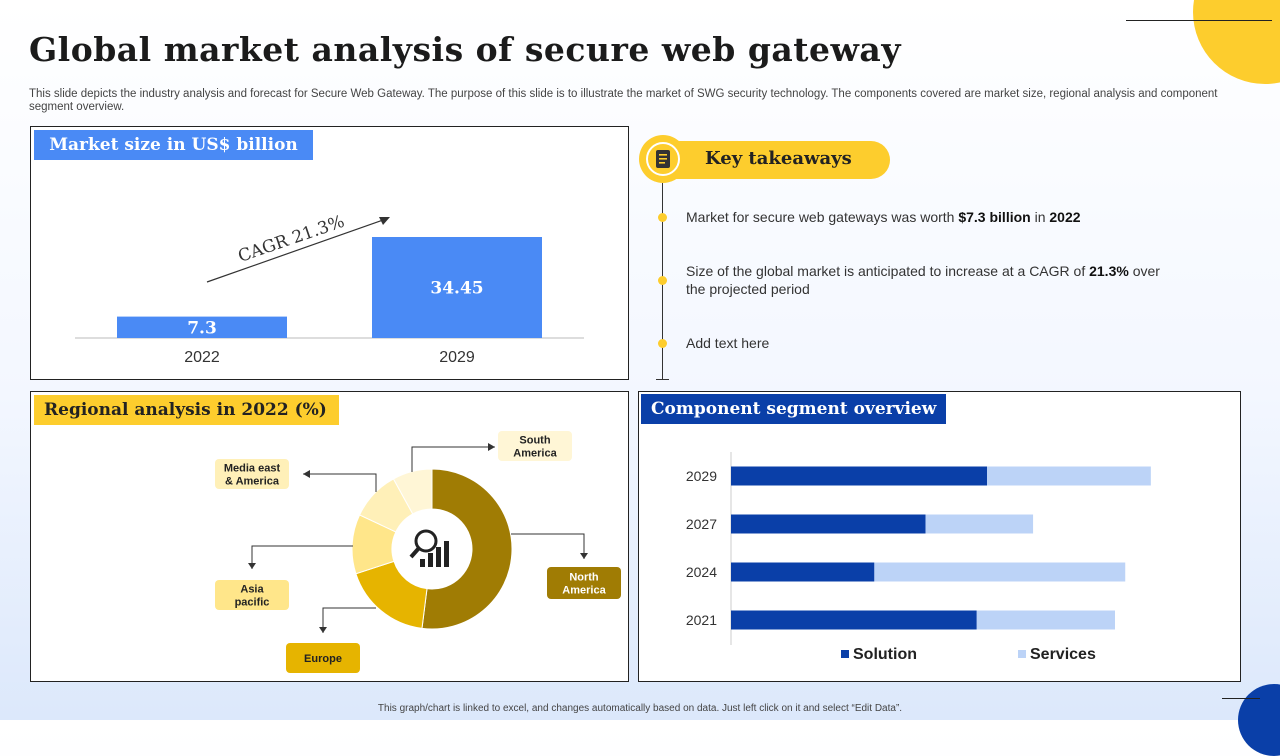 The width and height of the screenshot is (1280, 756). What do you see at coordinates (252, 469) in the screenshot?
I see `region-label: Media east` at bounding box center [252, 469].